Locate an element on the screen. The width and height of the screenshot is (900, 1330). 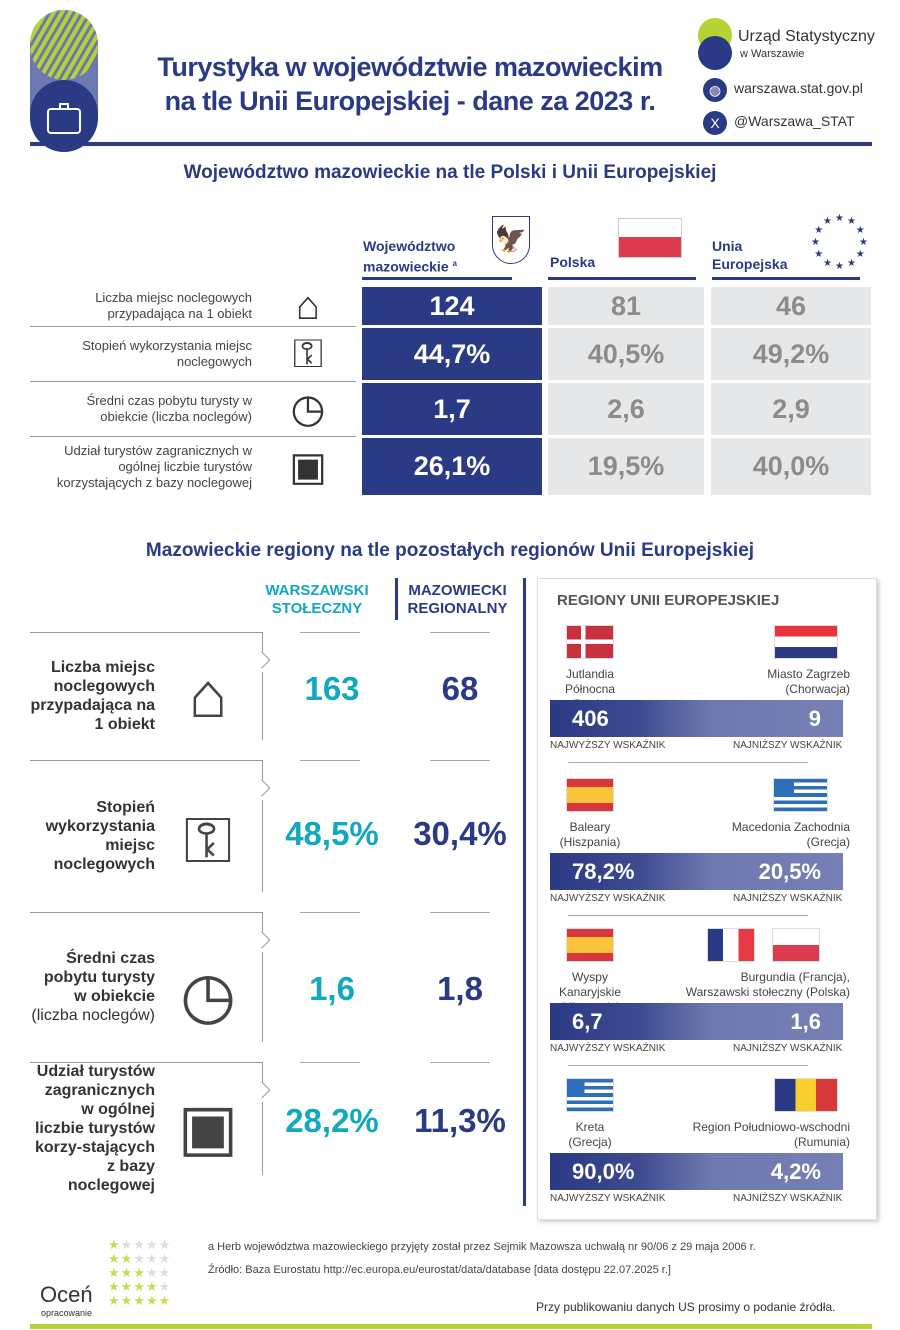
flag-gr-icon is located at coordinates (800, 795).